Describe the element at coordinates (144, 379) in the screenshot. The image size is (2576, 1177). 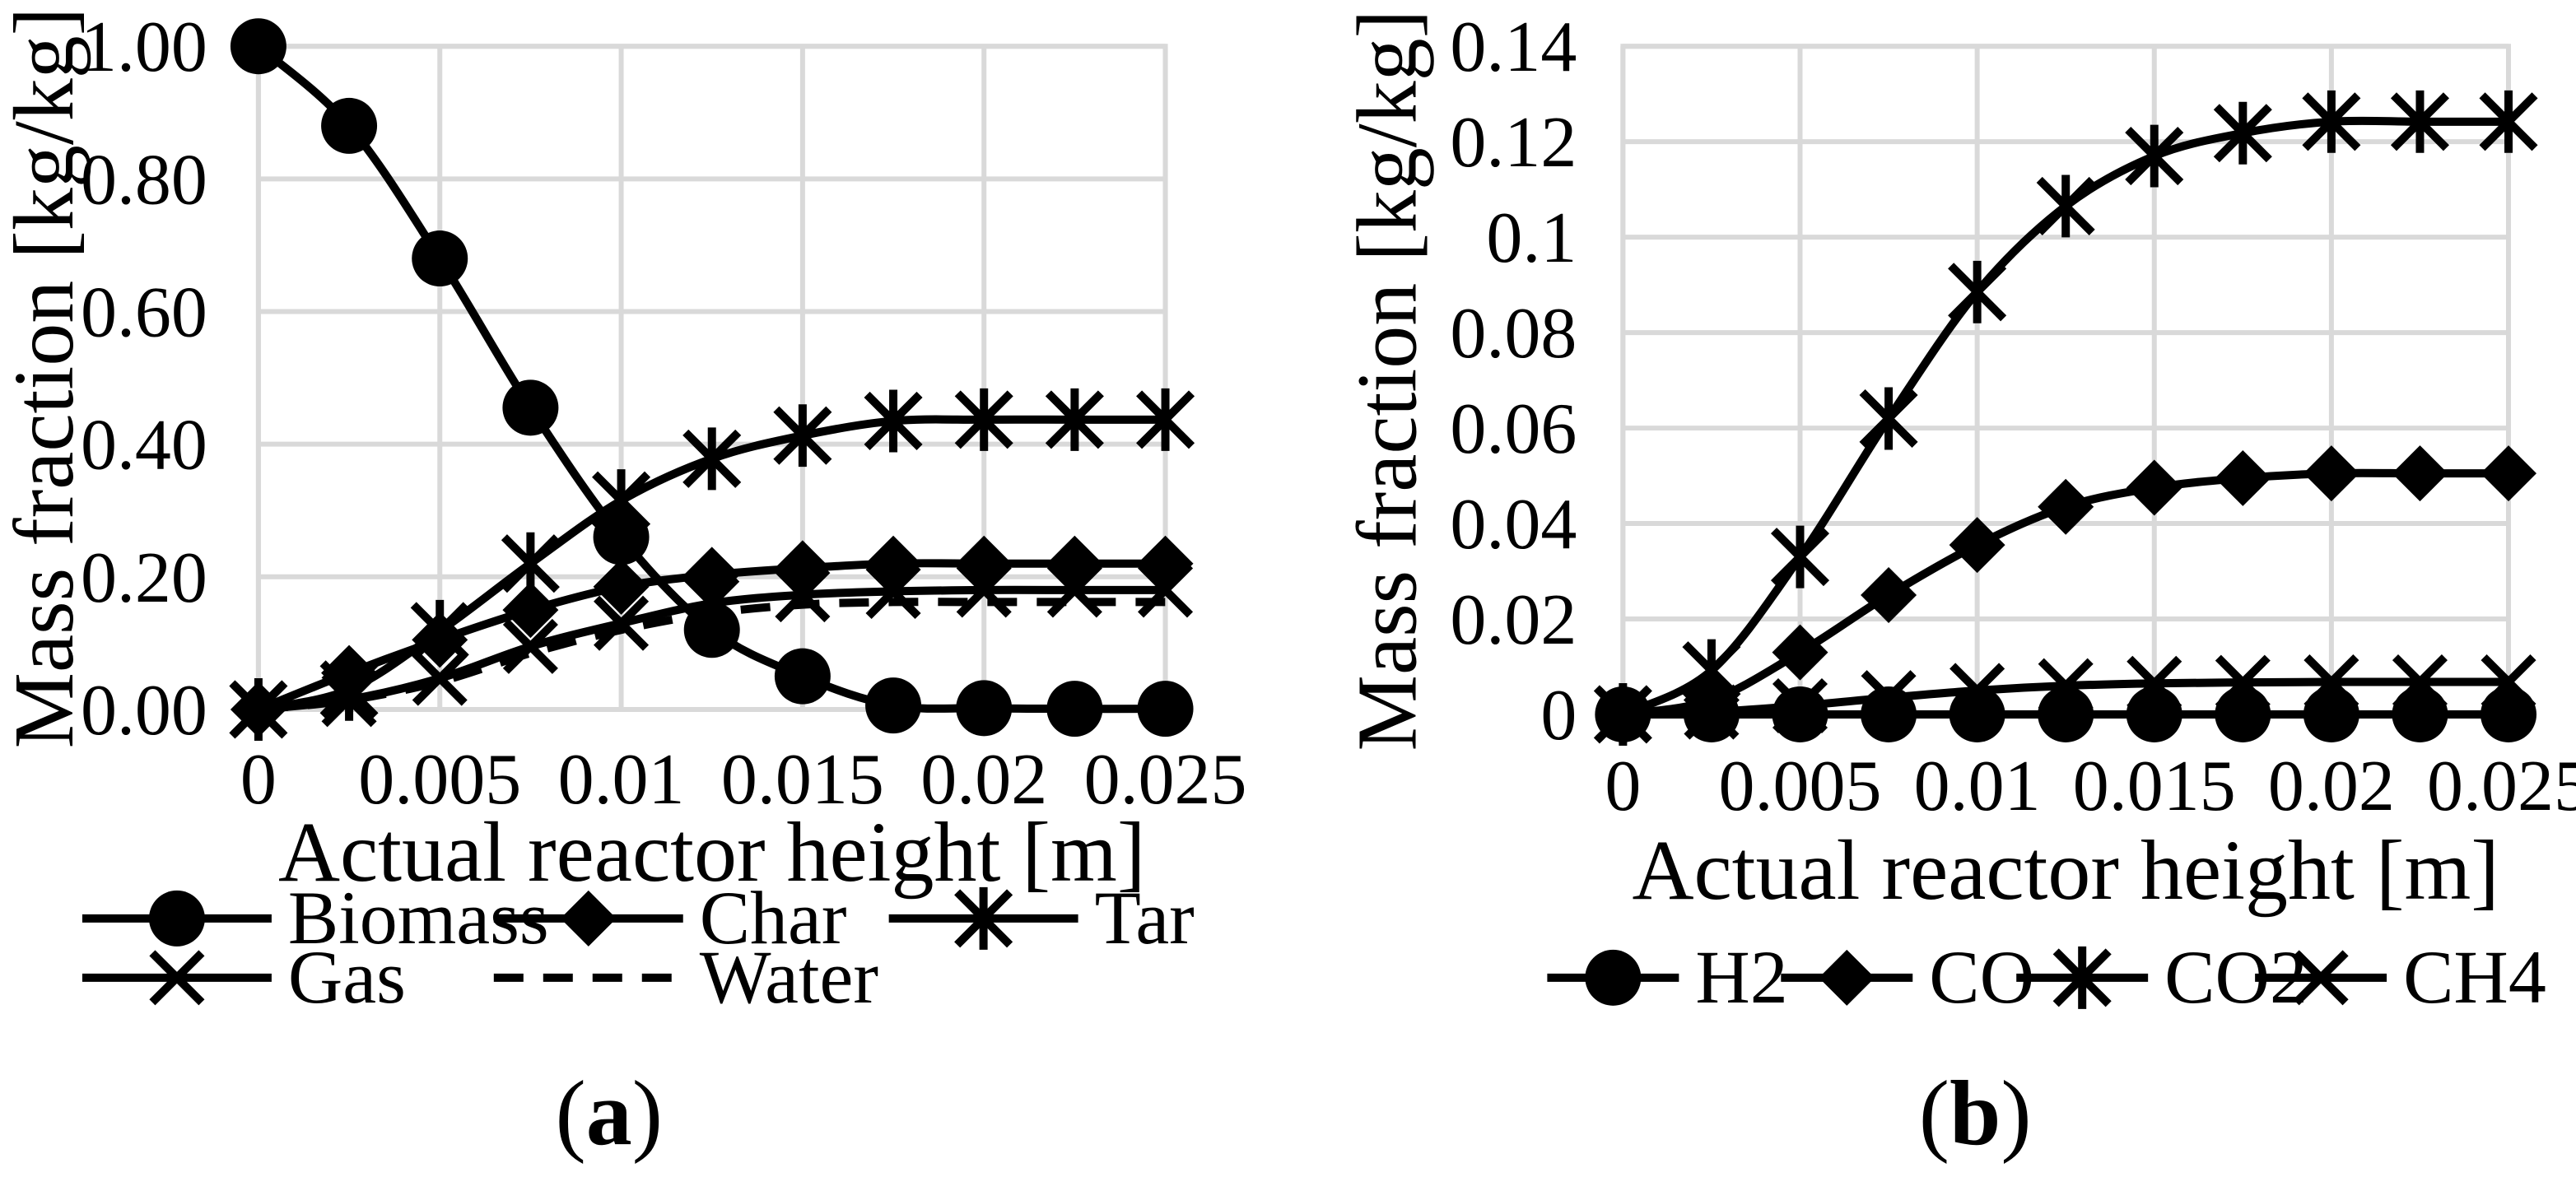
I see `y-axis-tick-labels: 0.00 0.20 0.40 0.60 0.80 1.00` at that location.